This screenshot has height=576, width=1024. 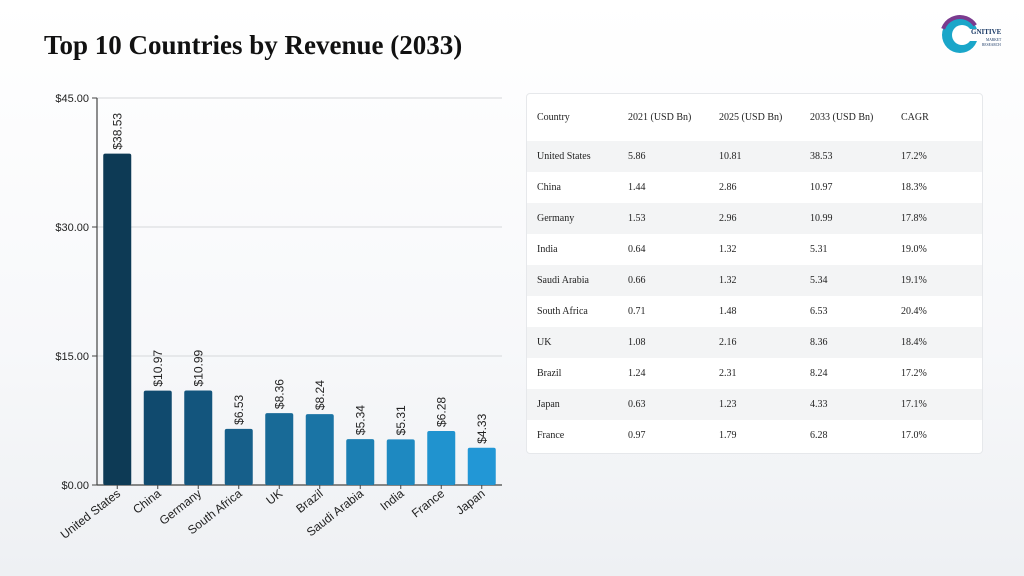 I want to click on cell-2025: 1.48, so click(x=728, y=311).